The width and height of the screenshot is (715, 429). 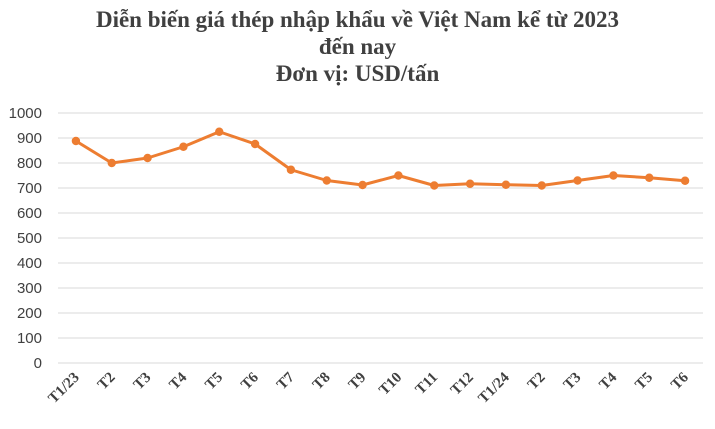 I want to click on y-tick-label: 300, so click(x=29, y=288).